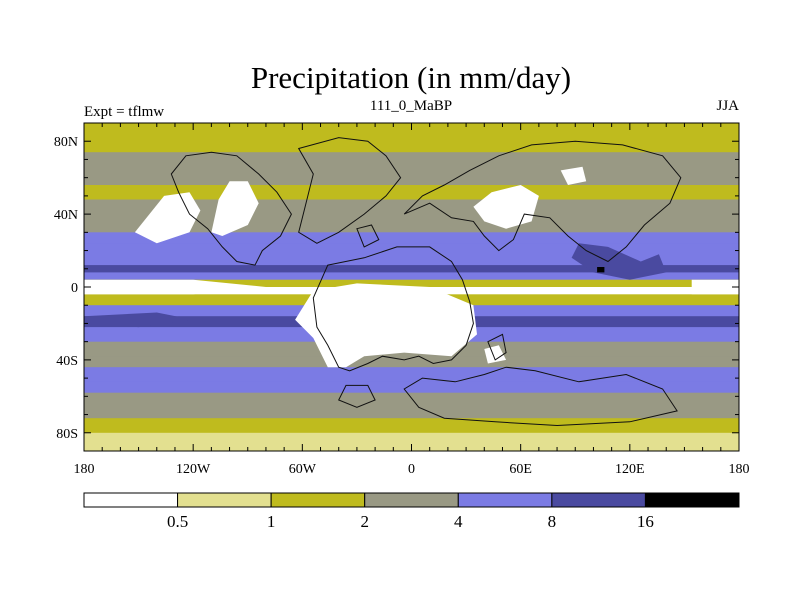  I want to click on north-america-dry, so click(235, 208).